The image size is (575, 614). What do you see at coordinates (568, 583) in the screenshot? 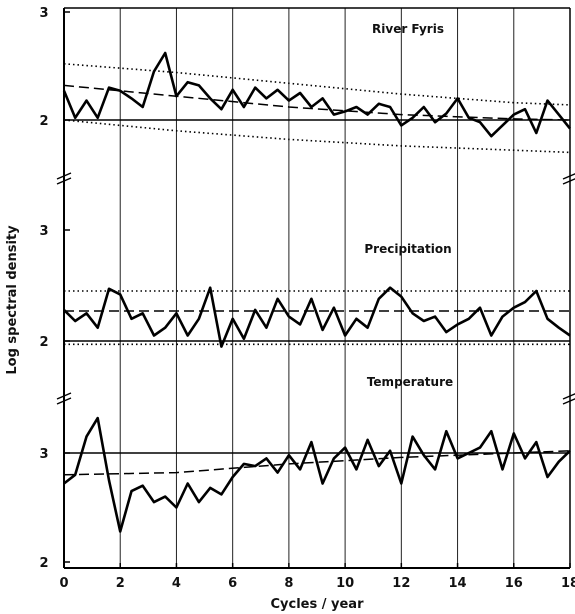
I see `x-tick-label: 18` at bounding box center [568, 583].